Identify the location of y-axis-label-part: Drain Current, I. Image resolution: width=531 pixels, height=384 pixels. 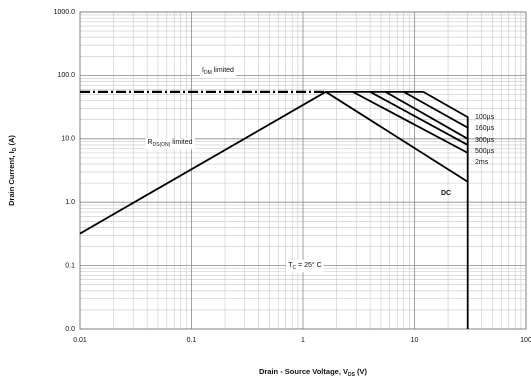
(11, 178).